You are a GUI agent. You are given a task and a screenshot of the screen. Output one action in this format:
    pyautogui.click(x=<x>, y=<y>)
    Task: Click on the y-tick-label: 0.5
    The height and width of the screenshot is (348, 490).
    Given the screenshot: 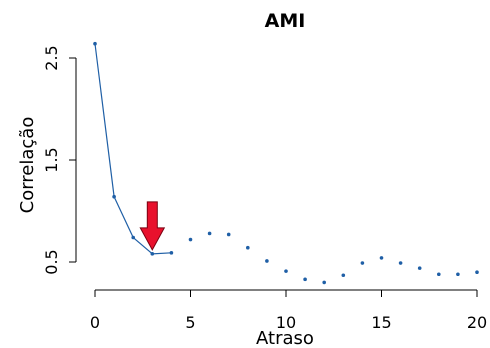 What is the action you would take?
    pyautogui.click(x=51, y=261)
    